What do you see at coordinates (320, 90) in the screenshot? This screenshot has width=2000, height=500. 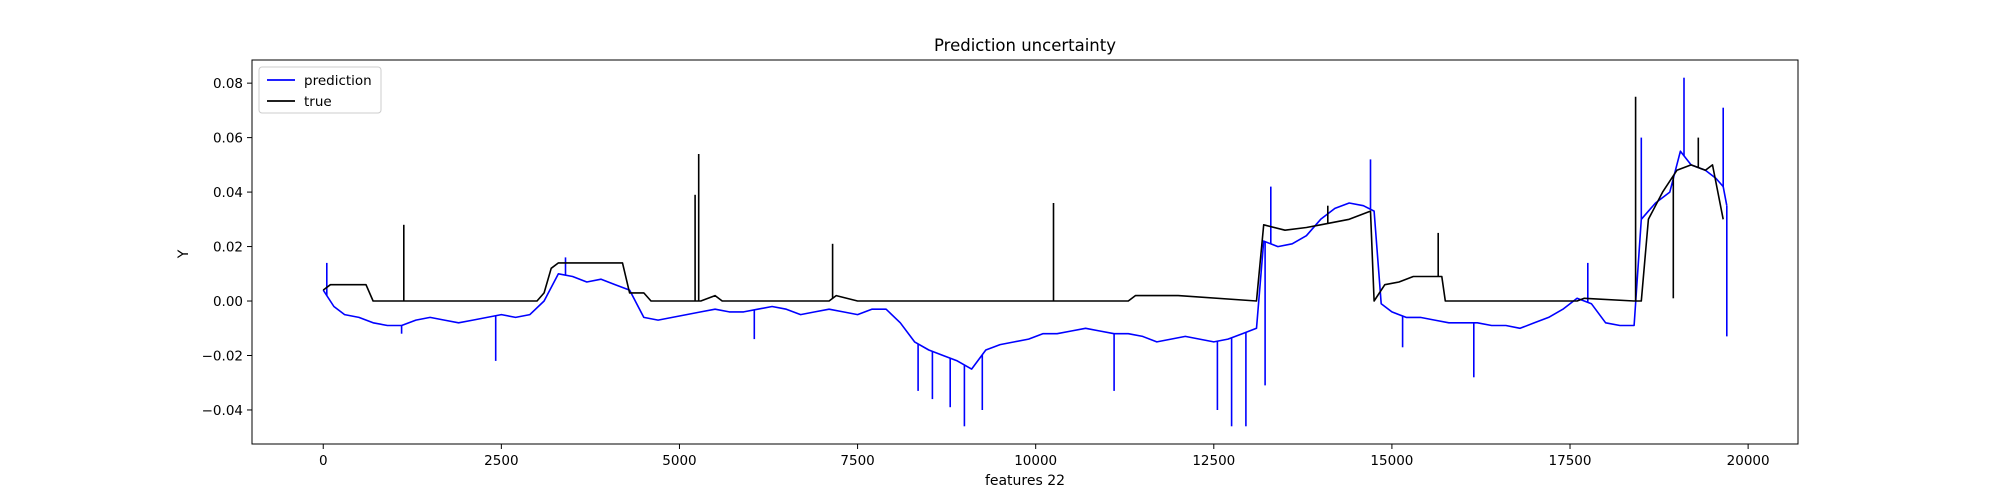 I see `legend: prediction true` at bounding box center [320, 90].